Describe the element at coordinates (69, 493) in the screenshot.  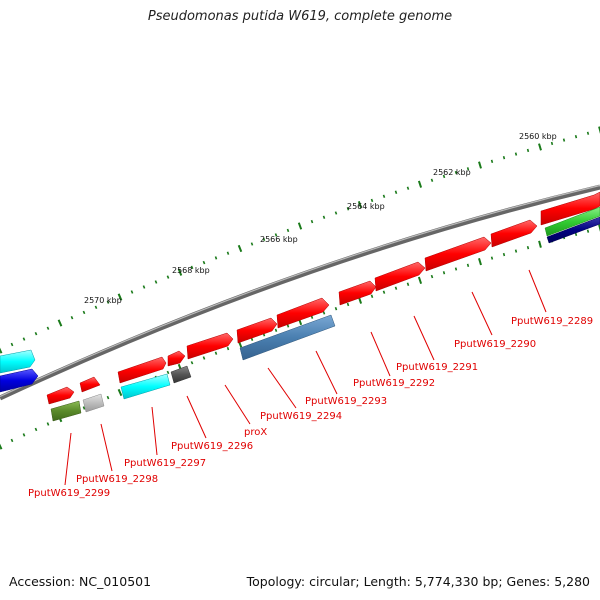
I see `gene-label-2299: PputW619_2299` at that location.